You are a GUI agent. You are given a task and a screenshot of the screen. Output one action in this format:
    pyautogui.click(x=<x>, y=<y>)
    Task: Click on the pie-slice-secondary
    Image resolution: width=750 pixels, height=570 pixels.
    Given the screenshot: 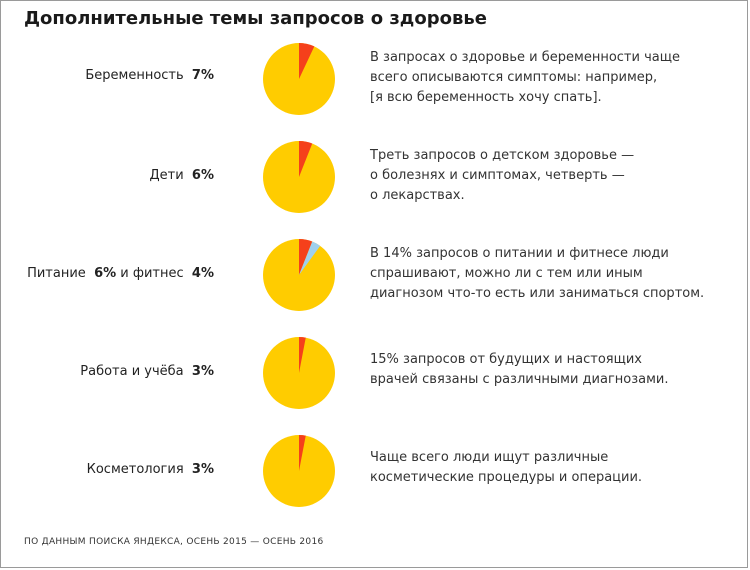 What is the action you would take?
    pyautogui.click(x=310, y=258)
    